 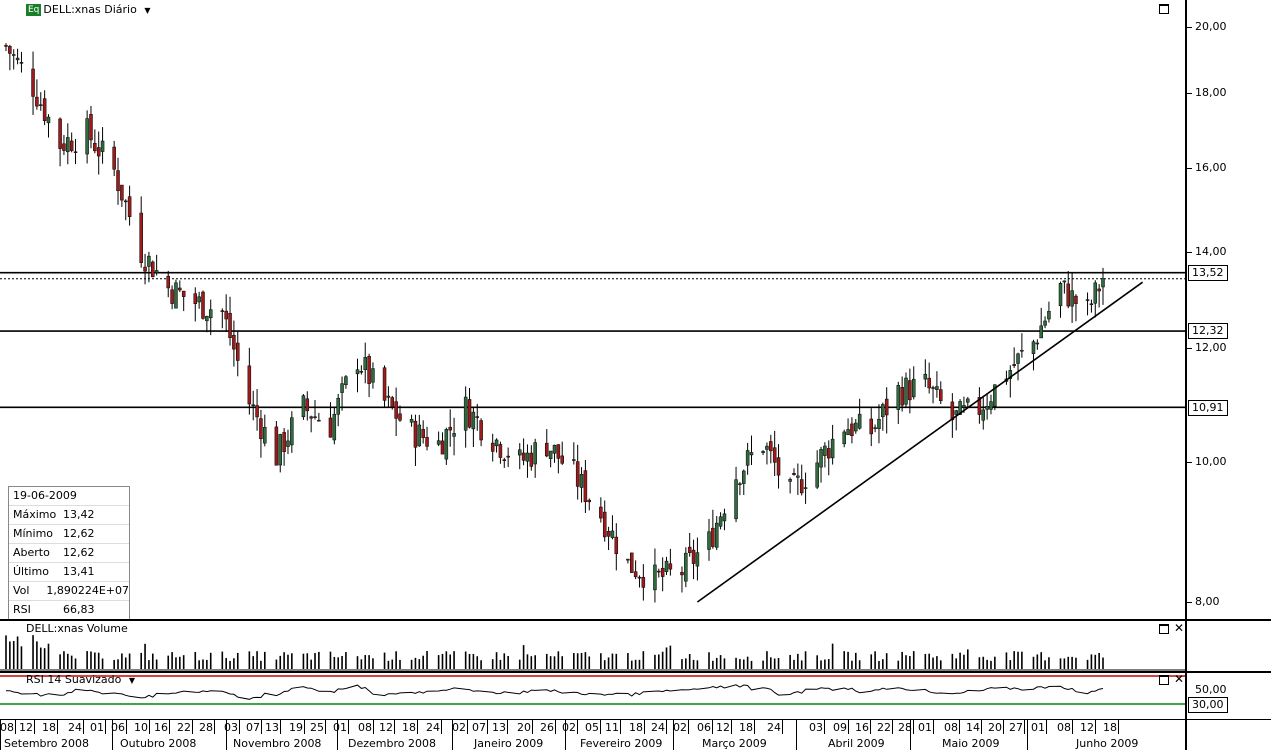 What do you see at coordinates (592, 696) in the screenshot?
I see `rsi-panel: RSI 14 Suavizado ▼ ✕` at bounding box center [592, 696].